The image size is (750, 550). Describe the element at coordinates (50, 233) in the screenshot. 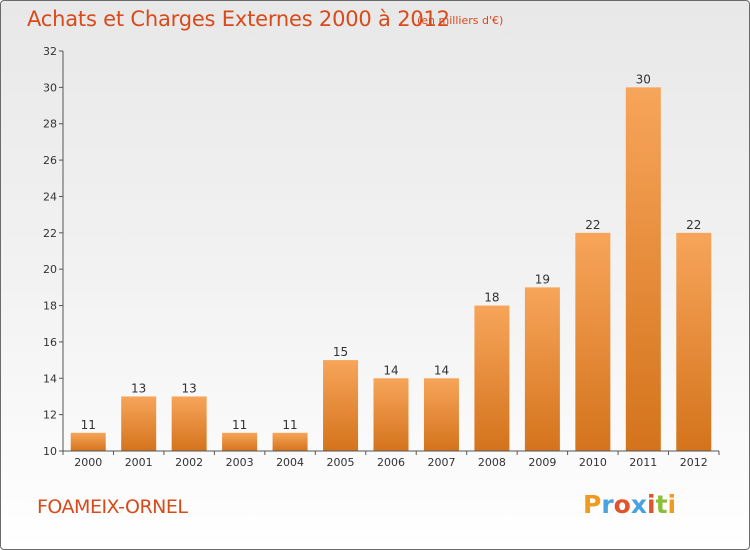

I see `y-tick-label-22: 22` at that location.